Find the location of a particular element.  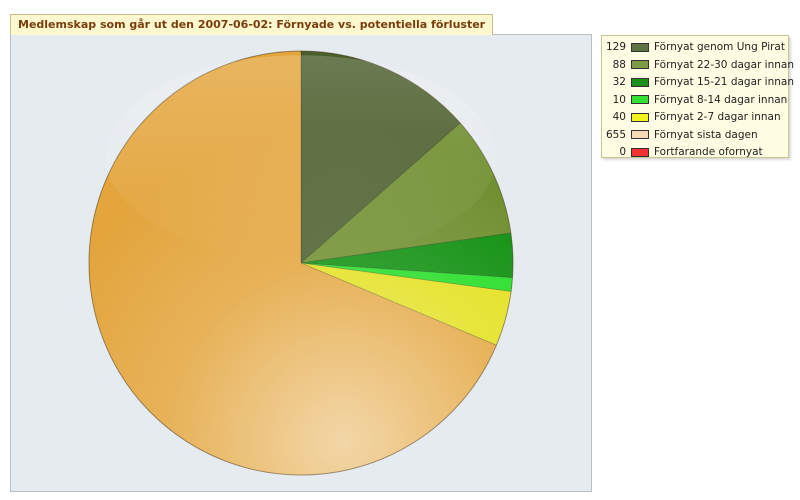

legend-item: 10 Förnyat 8-14 dagar innan is located at coordinates (695, 101).